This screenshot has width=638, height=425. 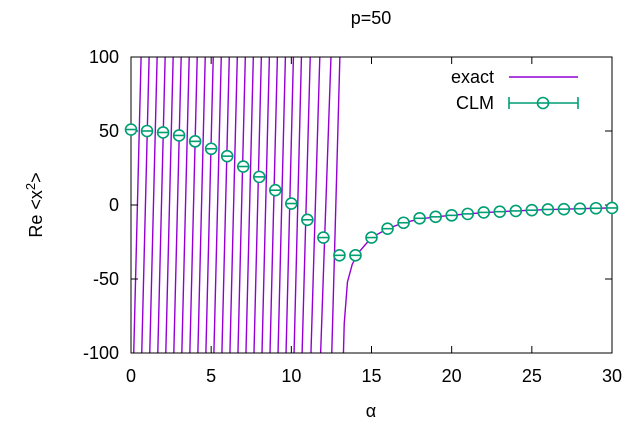 What do you see at coordinates (515, 90) in the screenshot?
I see `legend: exact CLM` at bounding box center [515, 90].